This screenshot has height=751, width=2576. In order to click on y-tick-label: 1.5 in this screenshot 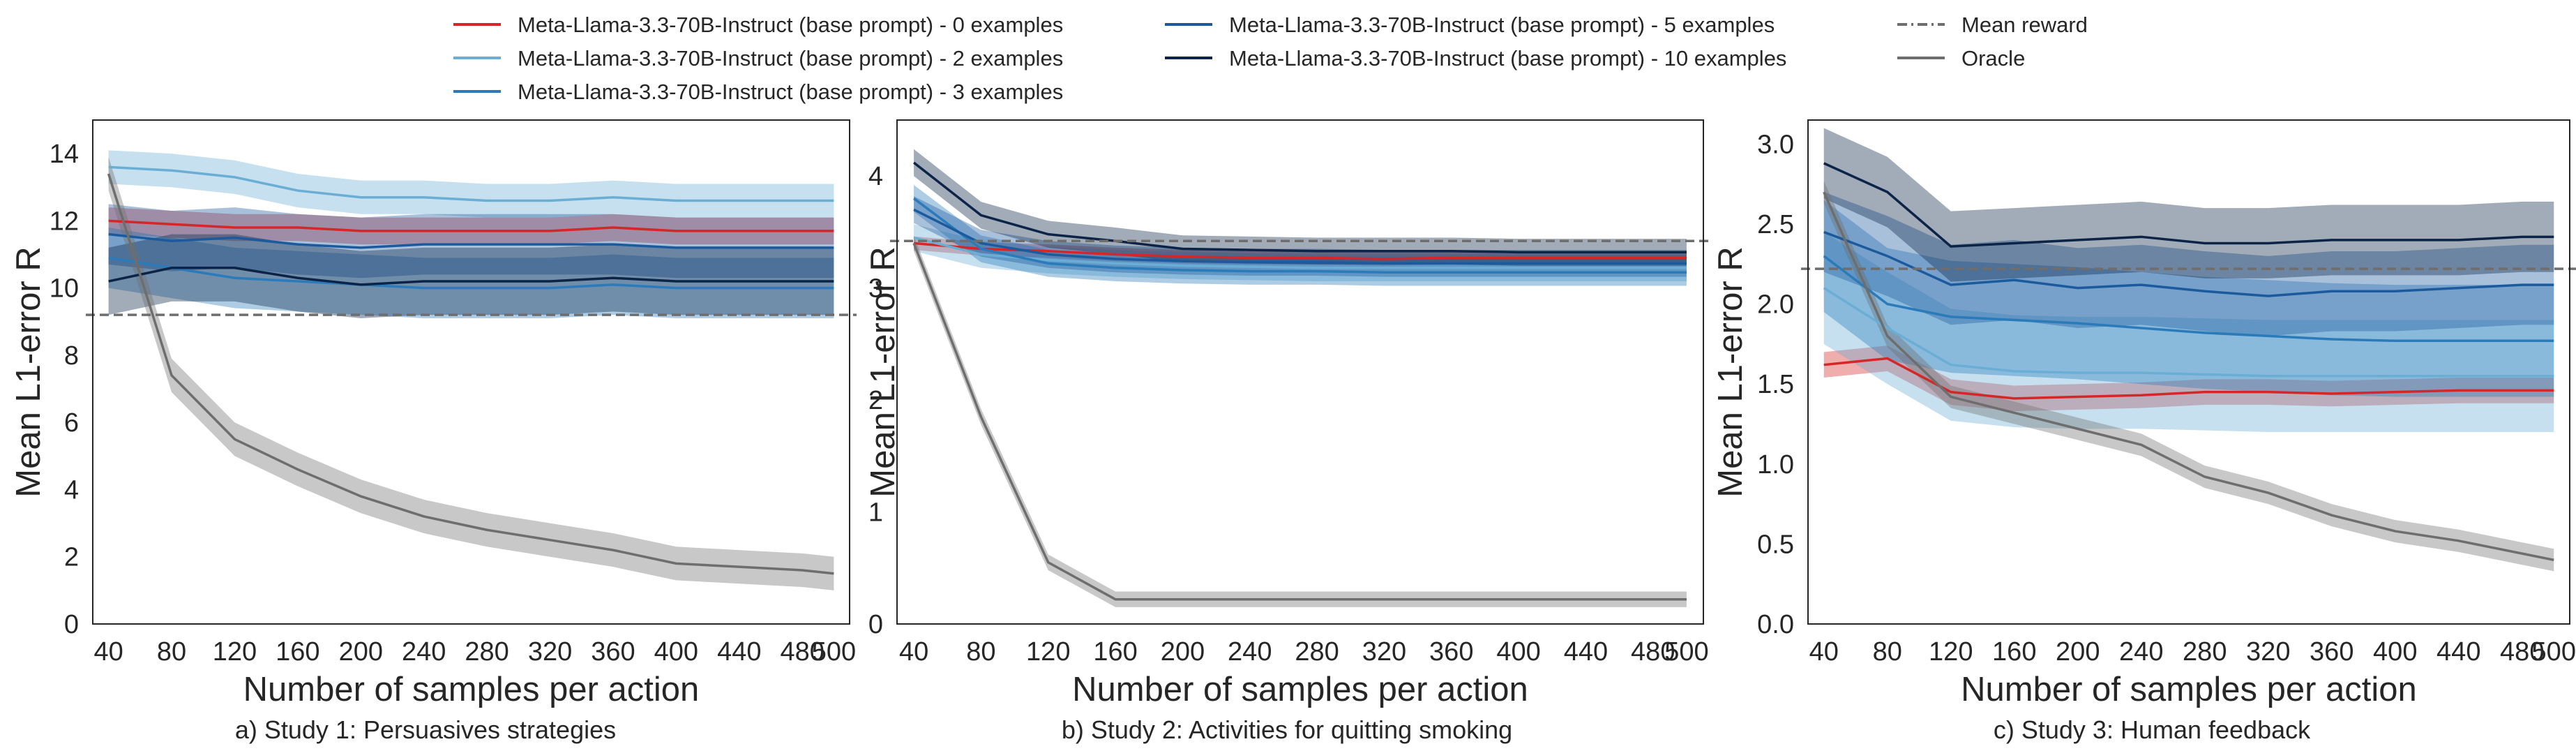, I will do `click(1775, 385)`.